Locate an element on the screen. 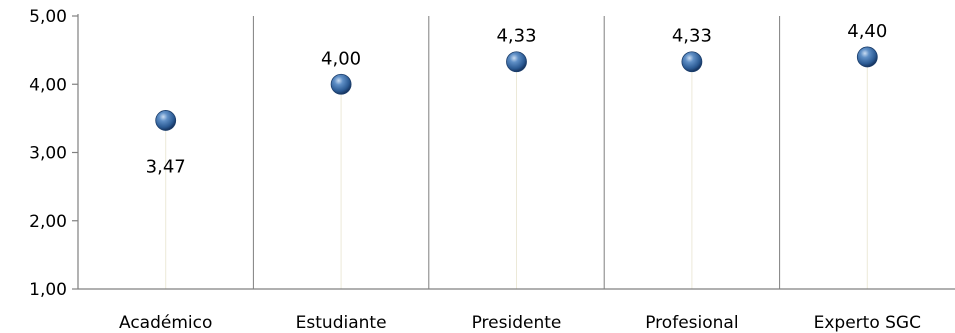 The height and width of the screenshot is (333, 955). x-category-label: Estudiante is located at coordinates (341, 323).